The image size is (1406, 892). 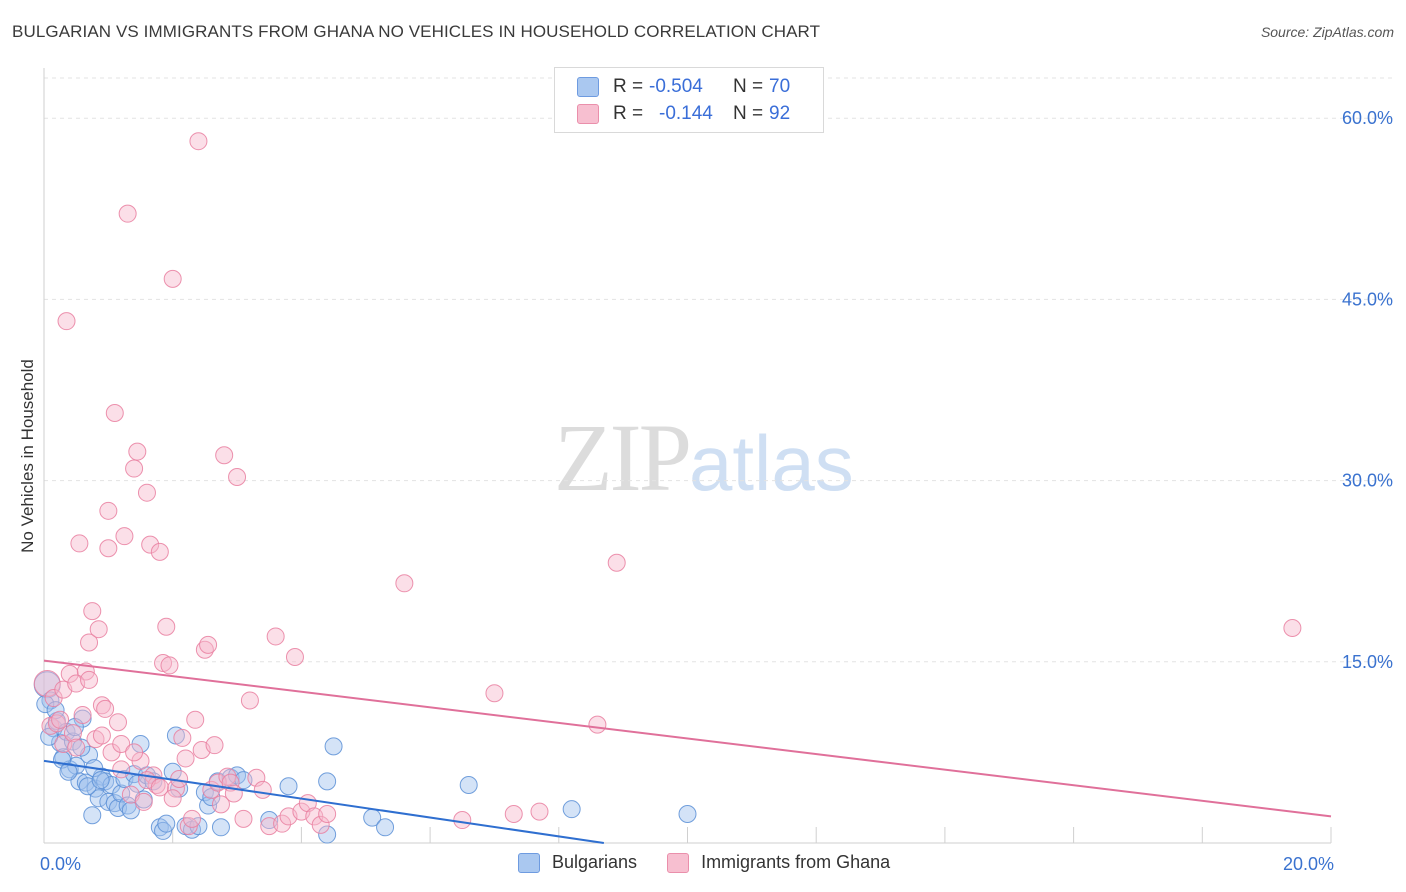 I want to click on series-legend-bulgarians: Bulgarians, so click(x=577, y=862).